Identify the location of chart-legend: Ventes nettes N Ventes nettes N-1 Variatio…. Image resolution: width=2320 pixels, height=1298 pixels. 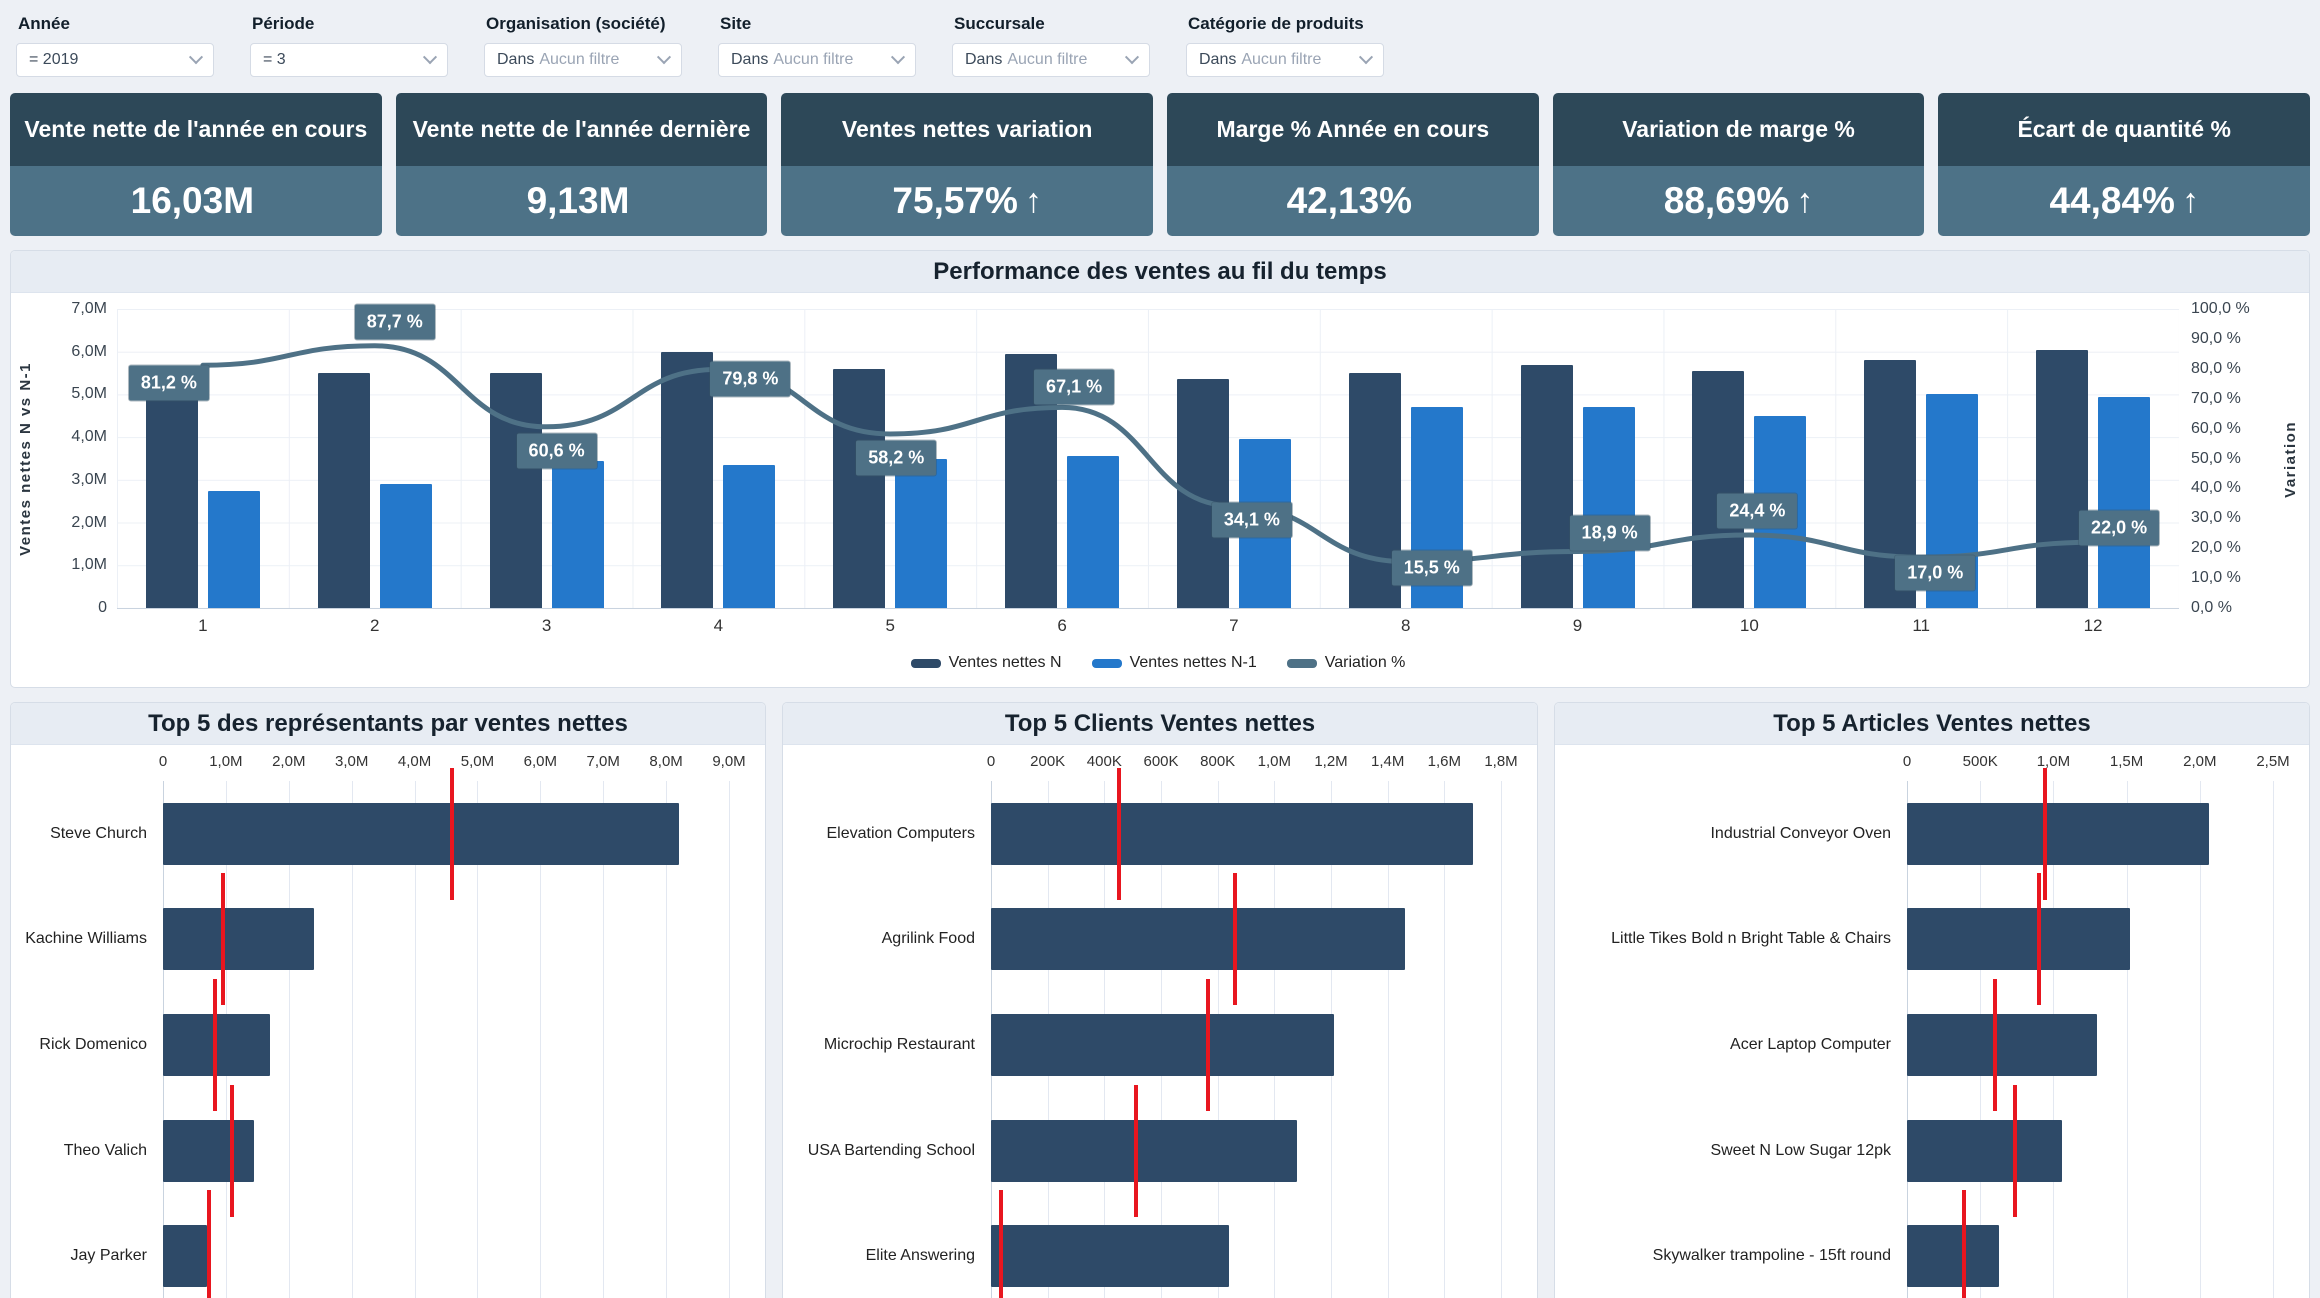
(1158, 663).